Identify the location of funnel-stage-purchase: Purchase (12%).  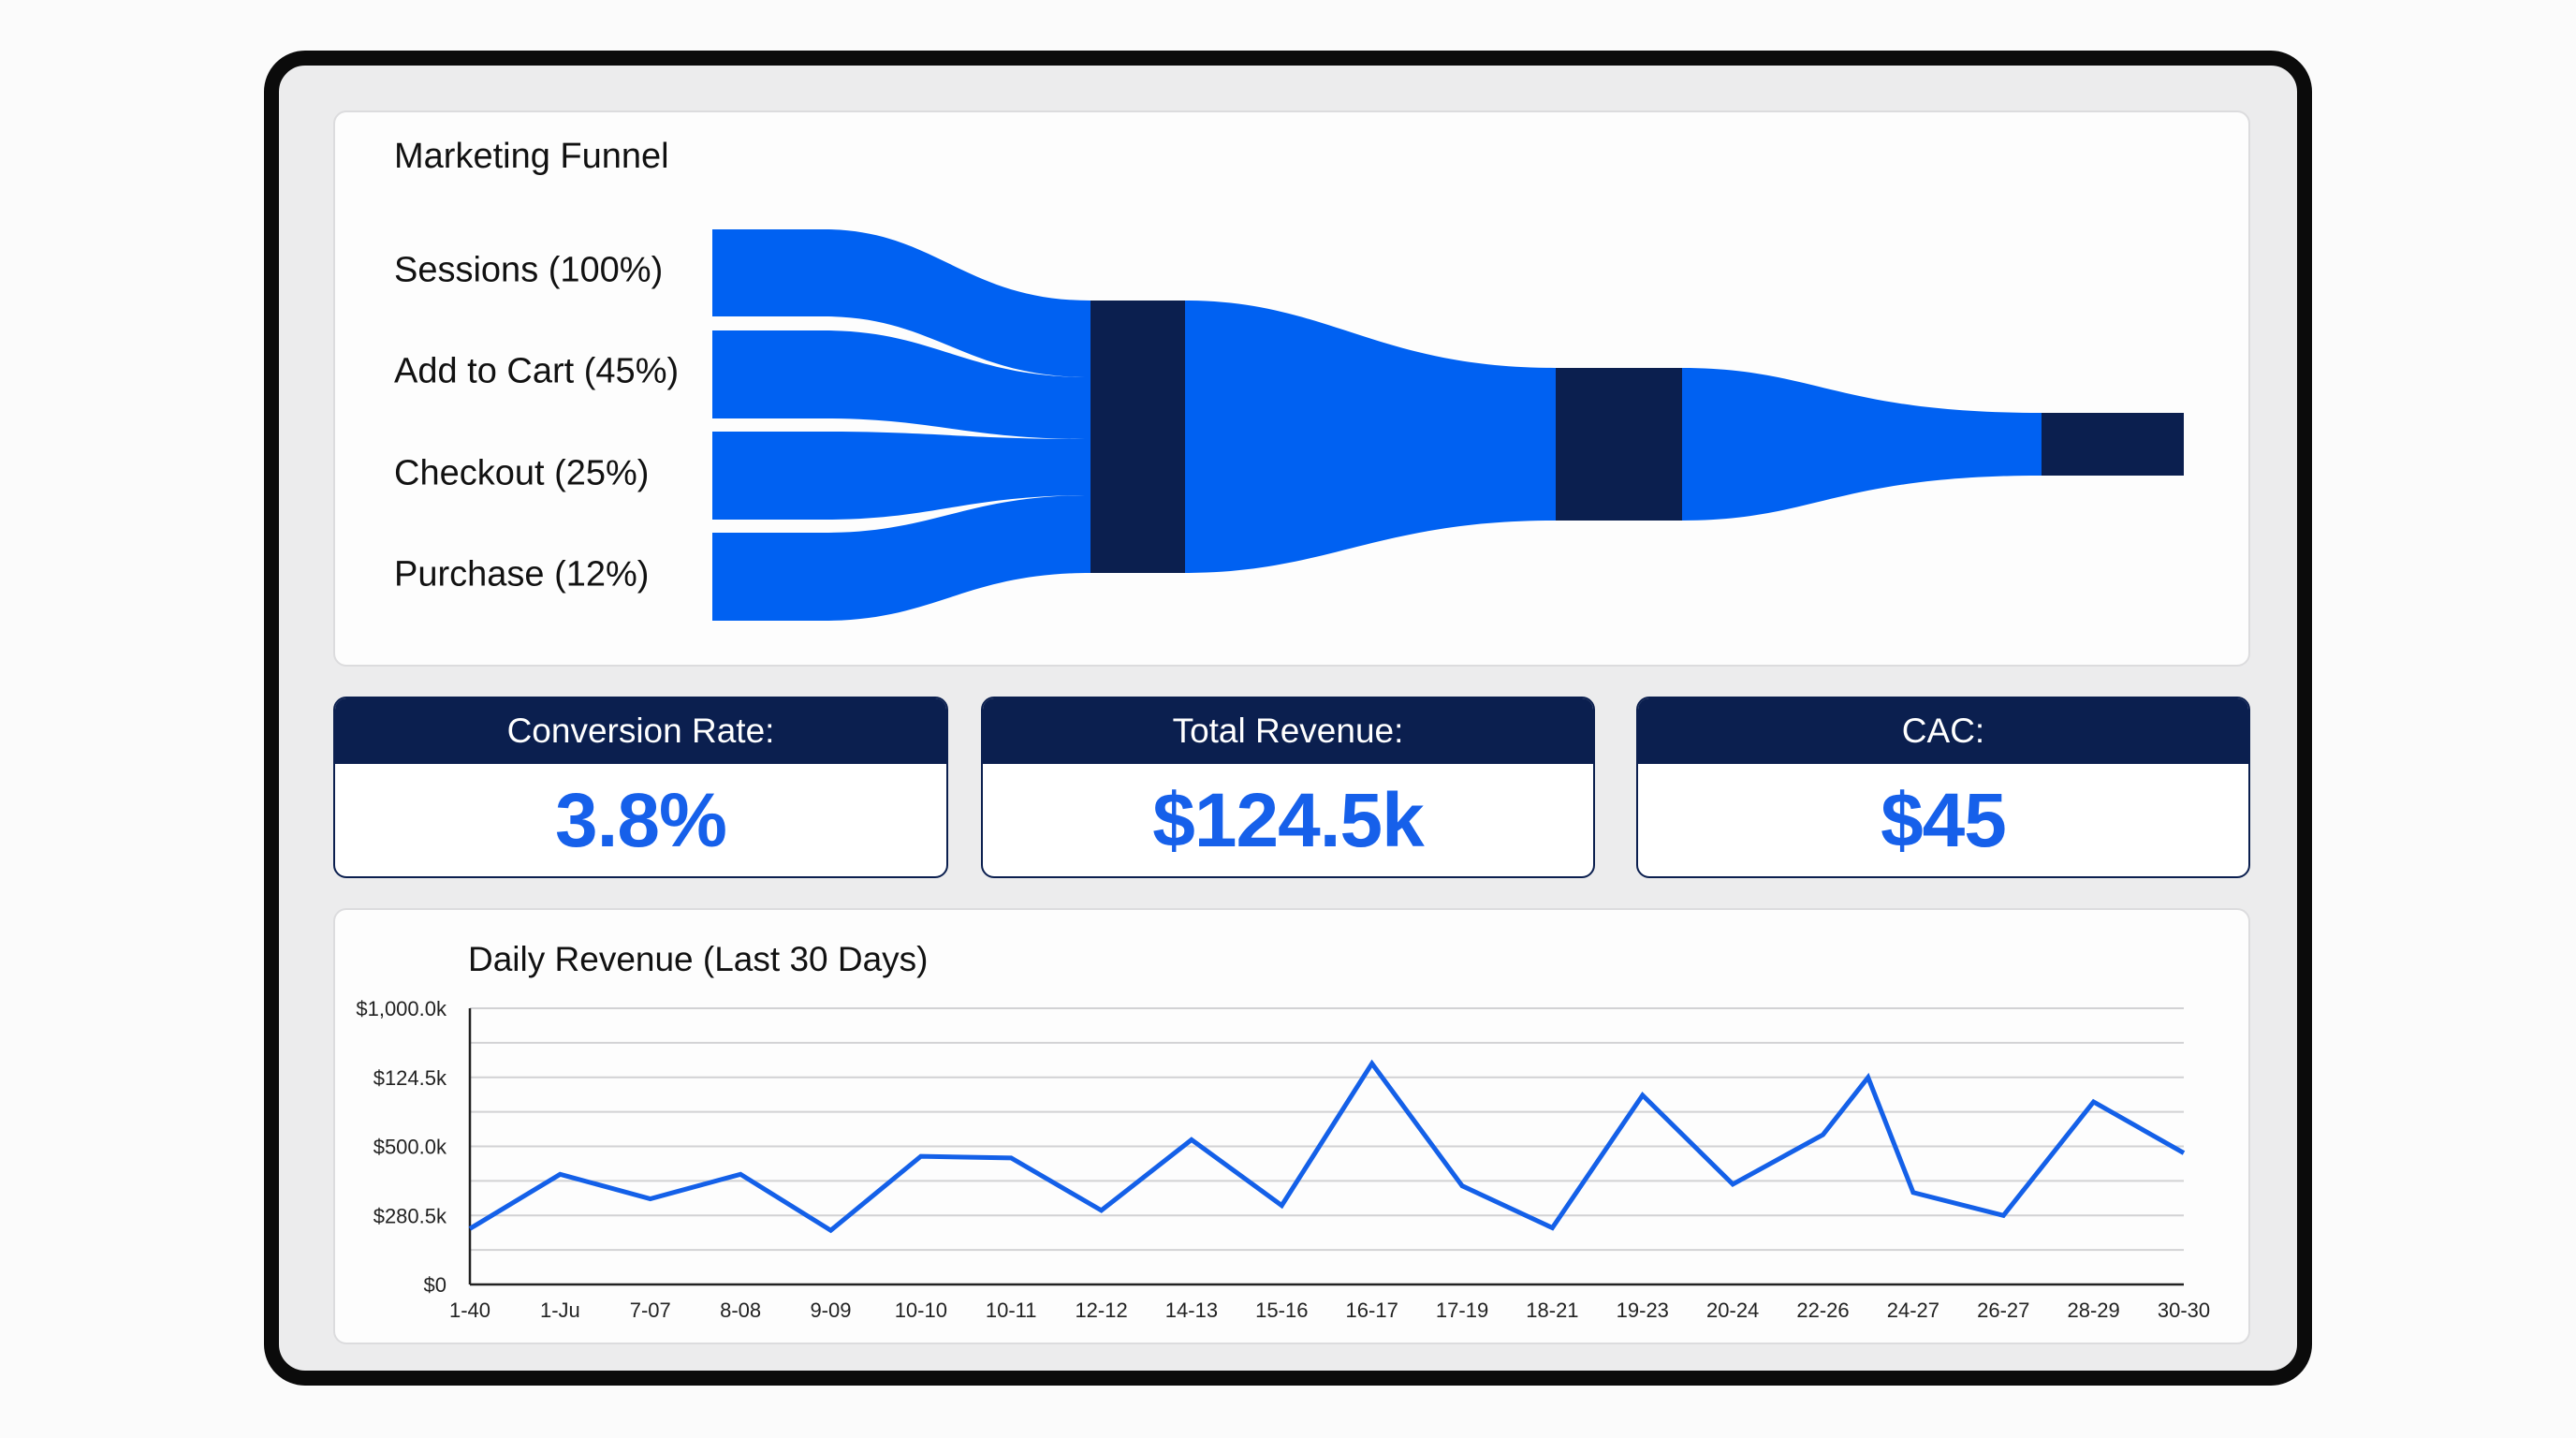
(522, 574).